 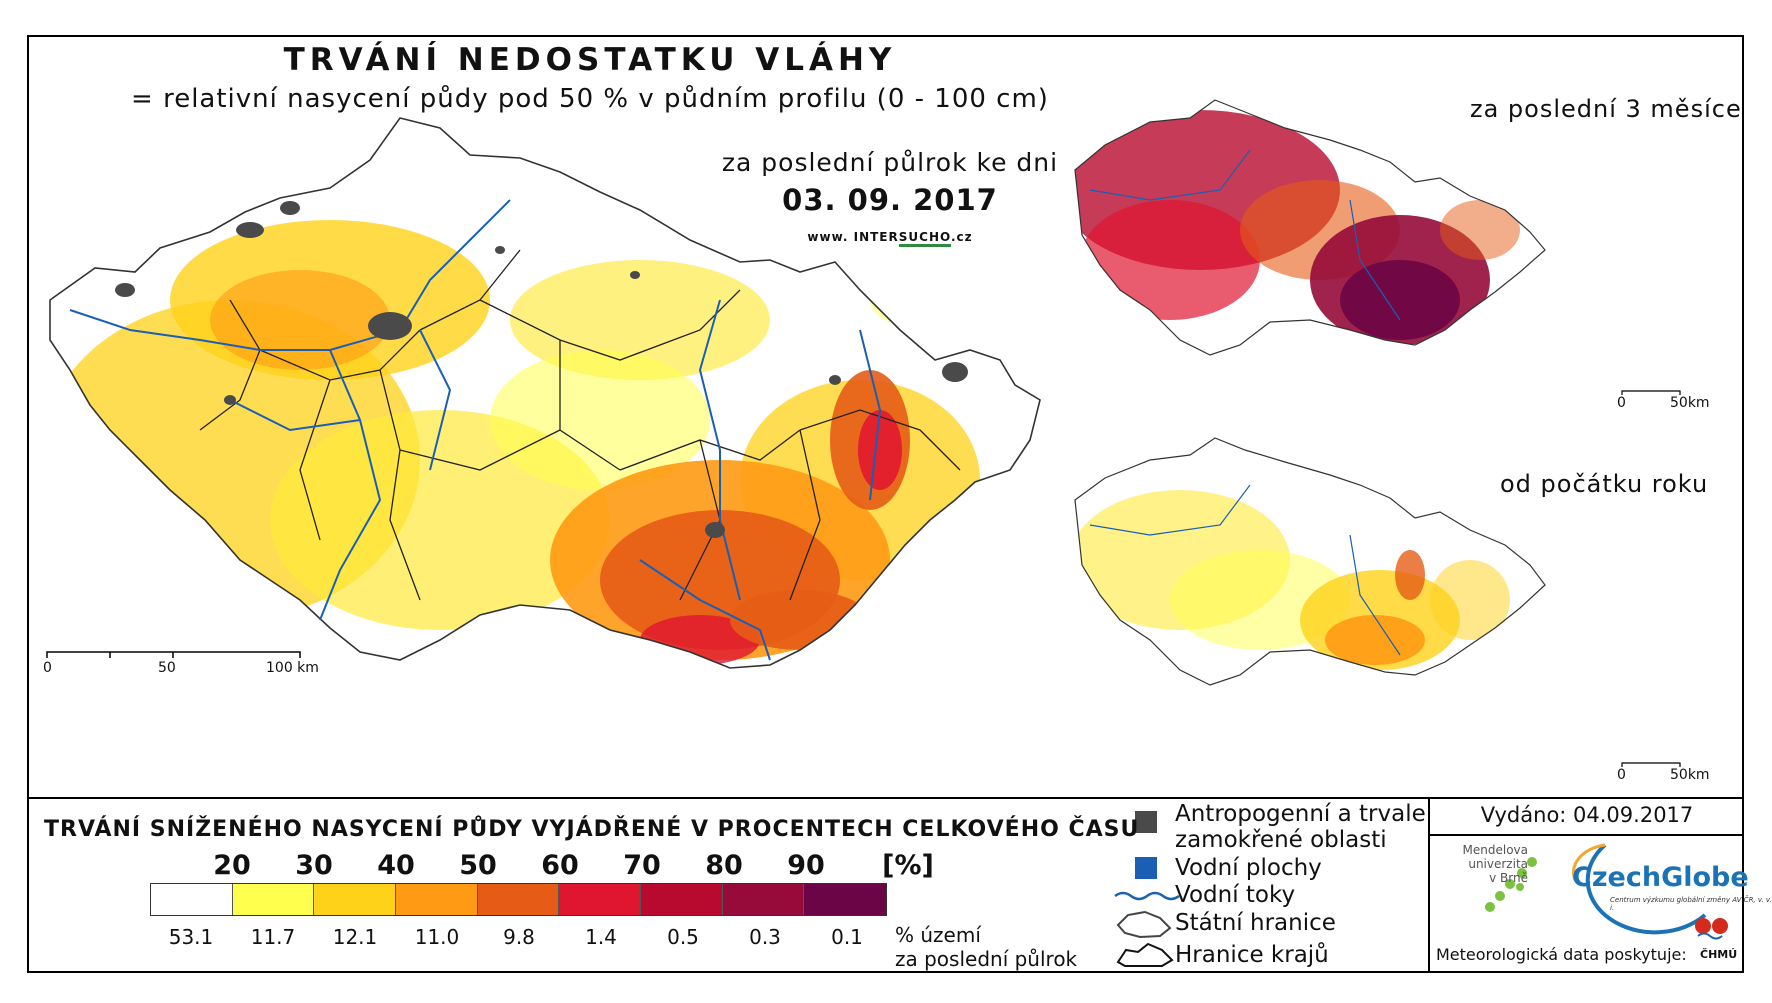 I want to click on period-label: za poslední půlrok ke dni, so click(x=890, y=162).